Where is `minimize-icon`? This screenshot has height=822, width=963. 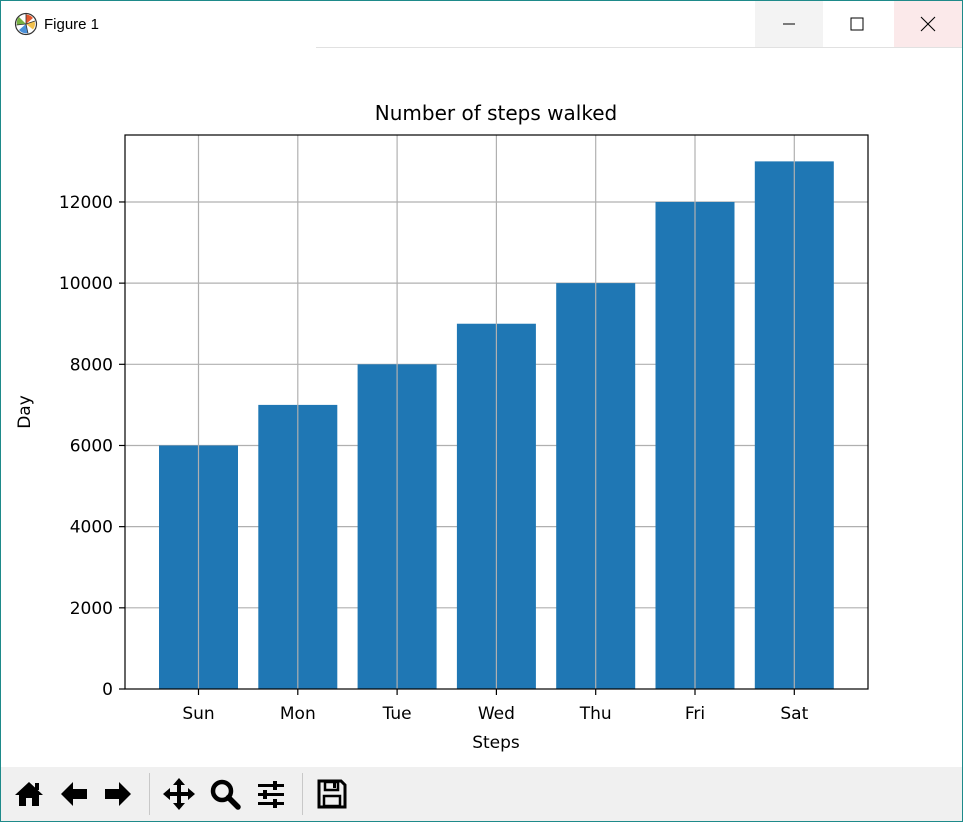
minimize-icon is located at coordinates (789, 24).